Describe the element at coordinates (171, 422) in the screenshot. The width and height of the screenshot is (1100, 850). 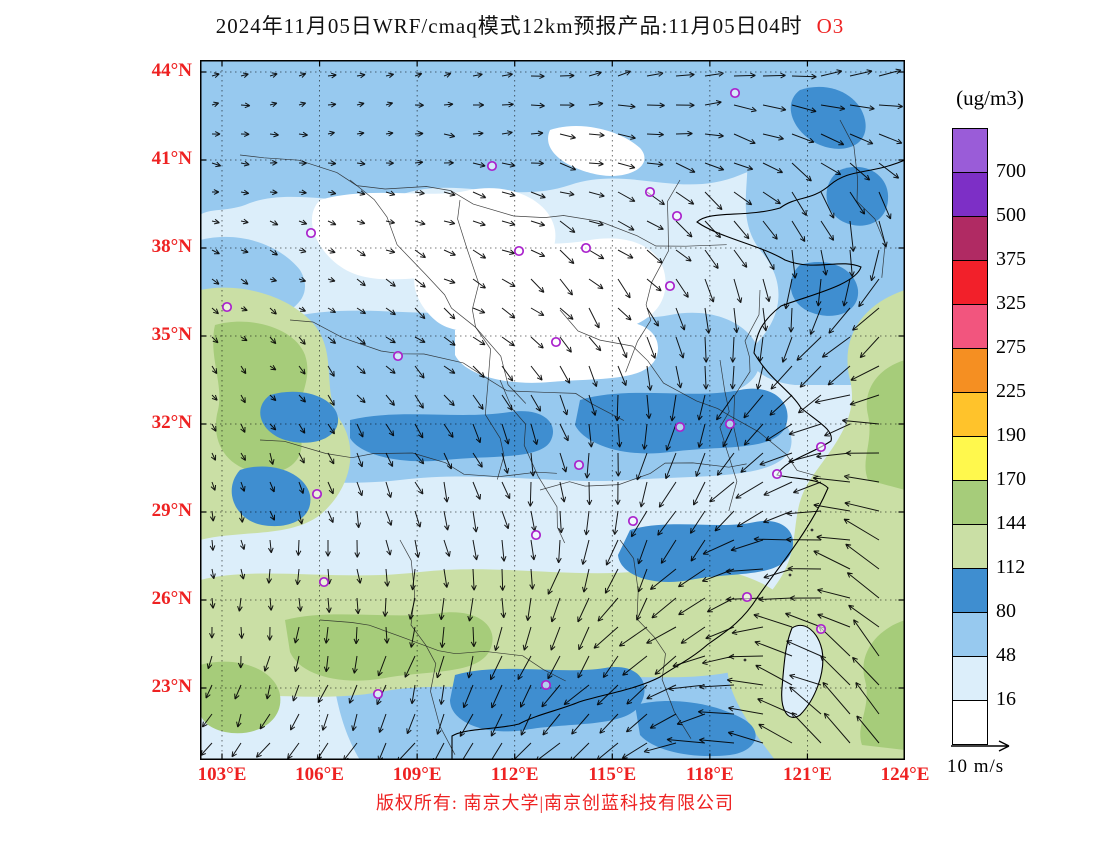
I see `lat-label: 32°N` at that location.